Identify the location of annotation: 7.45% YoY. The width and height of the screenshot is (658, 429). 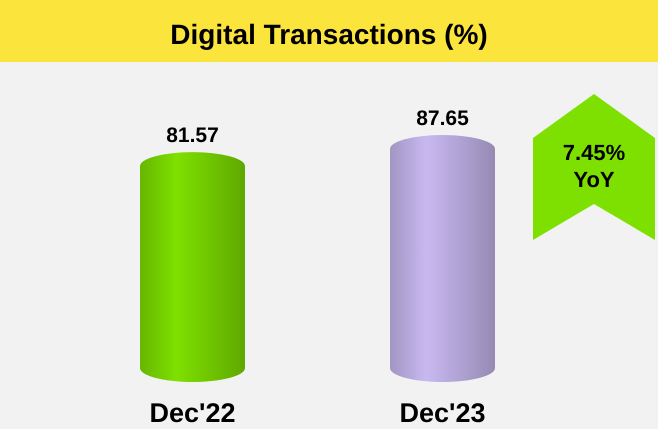
(594, 166).